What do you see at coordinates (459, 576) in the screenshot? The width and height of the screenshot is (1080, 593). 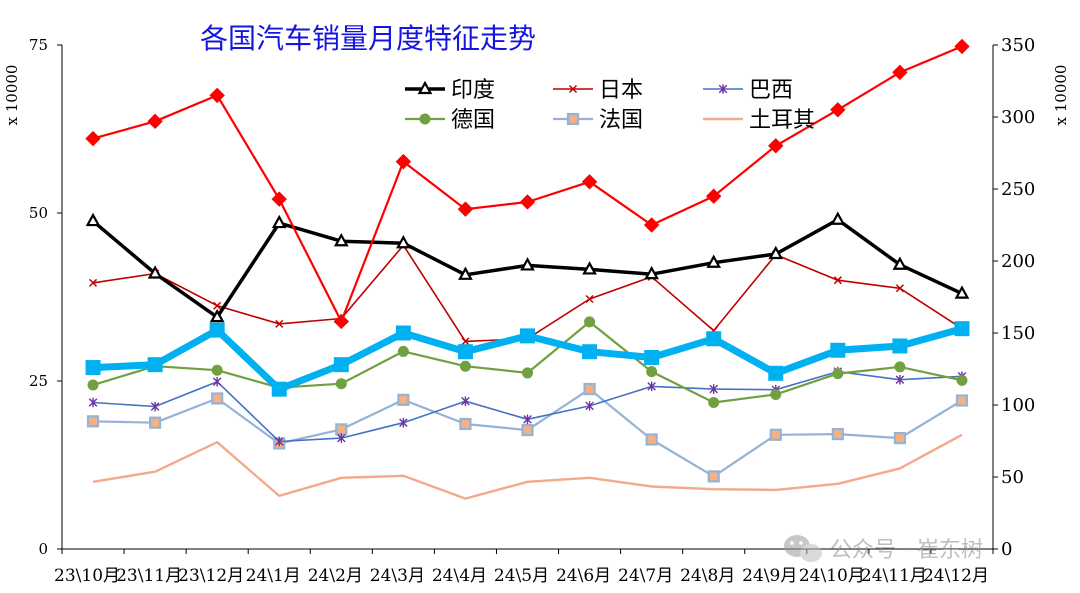 I see `x-tick-label: 24\4月` at bounding box center [459, 576].